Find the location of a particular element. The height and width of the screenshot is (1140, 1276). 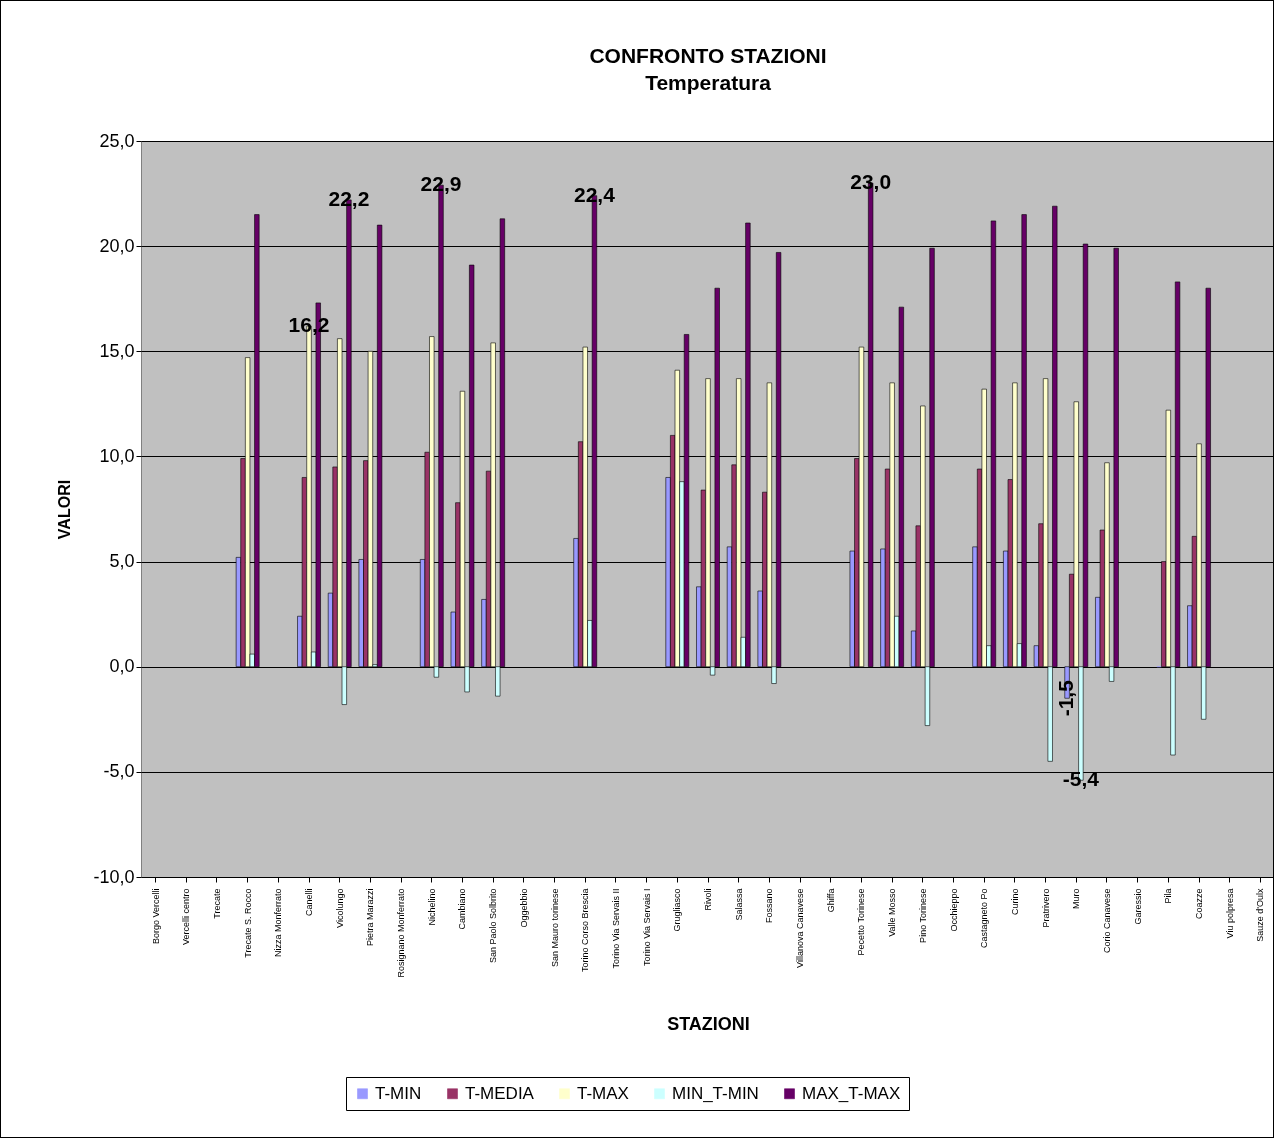

legend-label: T-MAX is located at coordinates (603, 1093).